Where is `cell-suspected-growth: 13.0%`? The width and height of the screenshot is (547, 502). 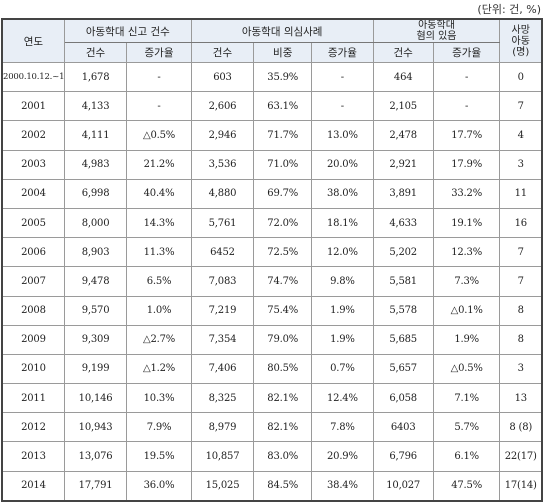 cell-suspected-growth: 13.0% is located at coordinates (342, 135).